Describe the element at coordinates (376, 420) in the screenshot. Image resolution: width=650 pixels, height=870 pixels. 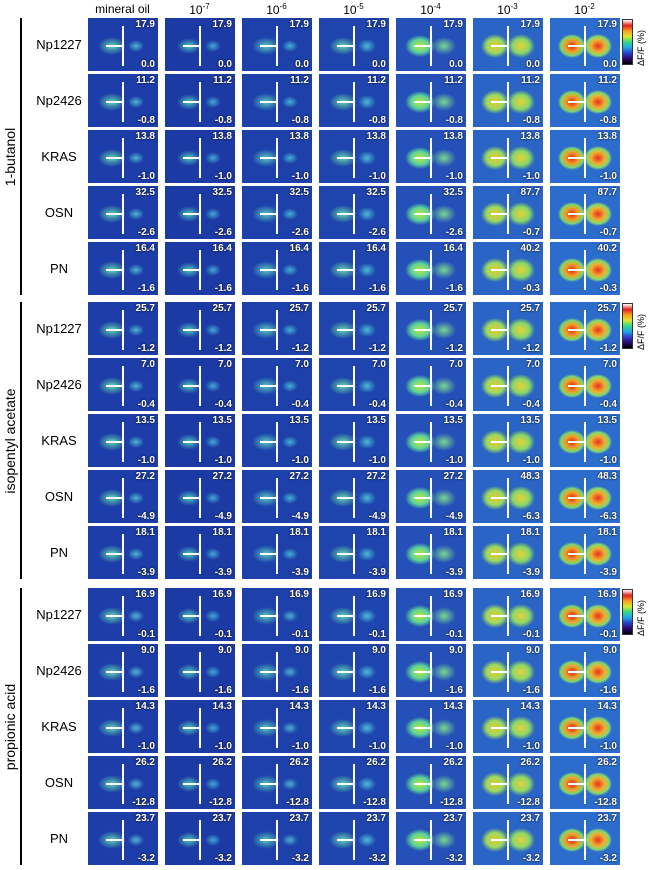
I see `max-value: 13.5` at that location.